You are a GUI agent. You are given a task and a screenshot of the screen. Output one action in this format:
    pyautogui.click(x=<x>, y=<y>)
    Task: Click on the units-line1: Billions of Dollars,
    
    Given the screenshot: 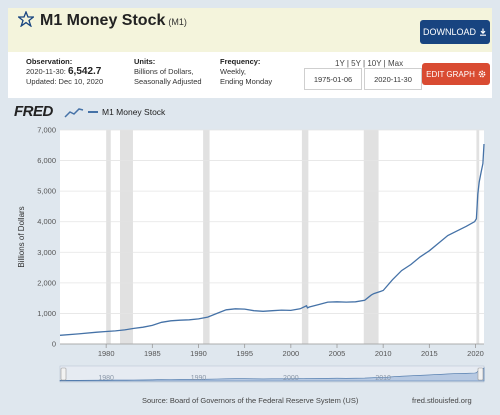 What is the action you would take?
    pyautogui.click(x=164, y=71)
    